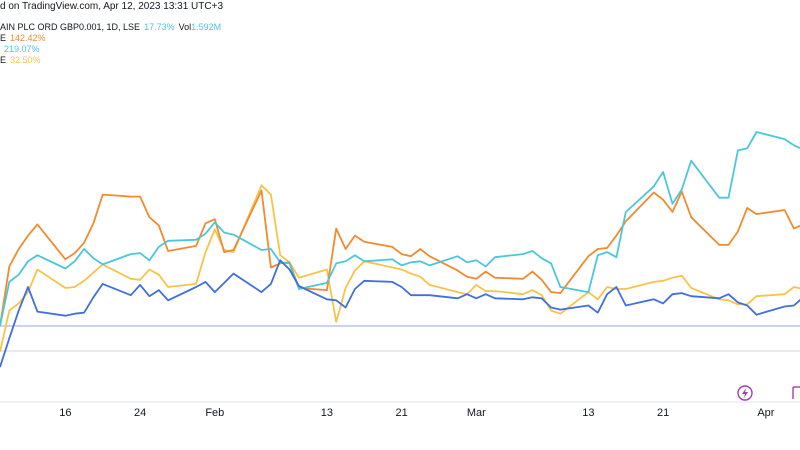 The height and width of the screenshot is (450, 800). What do you see at coordinates (70, 27) in the screenshot?
I see `legend-main-symbol: AIN PLC ORD GBP0.001, 1D, LSE` at bounding box center [70, 27].